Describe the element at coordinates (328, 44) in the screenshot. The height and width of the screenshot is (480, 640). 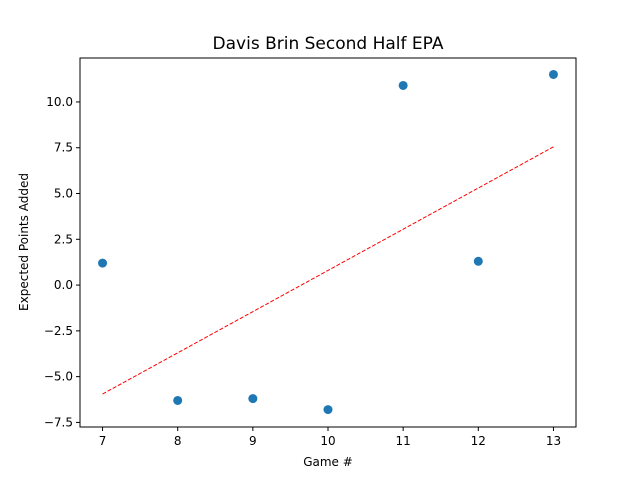
I see `chart-title: Davis Brin Second Half EPA` at that location.